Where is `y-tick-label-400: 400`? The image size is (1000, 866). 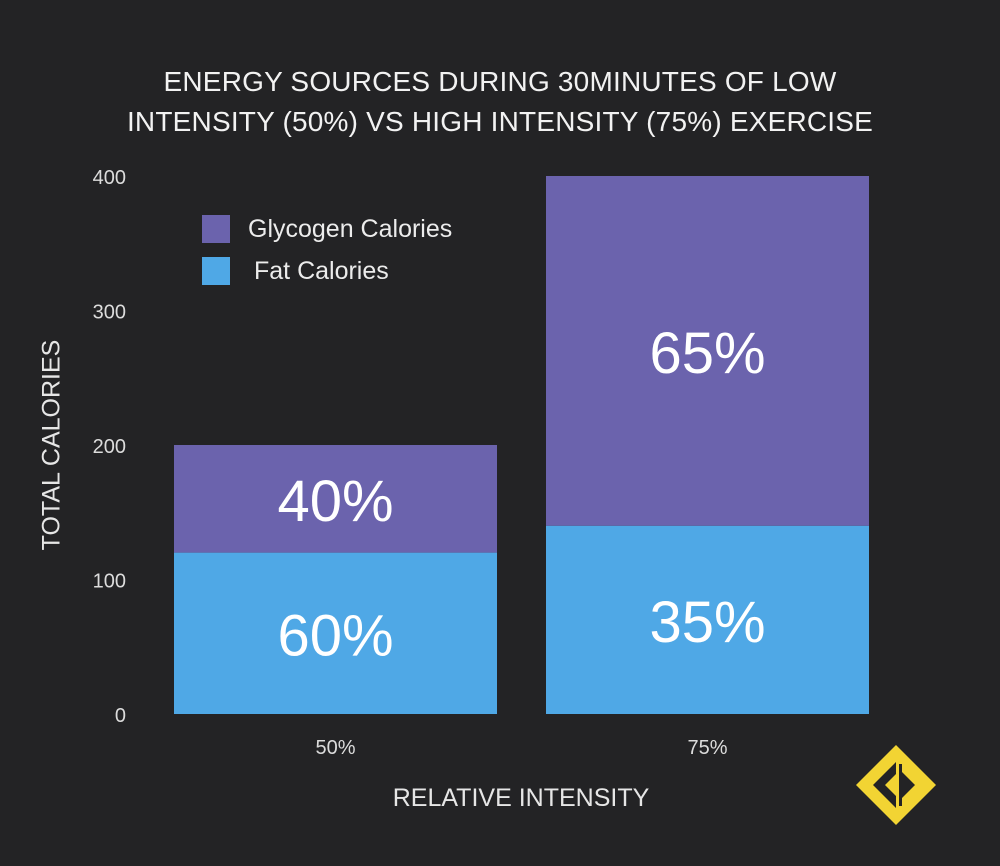
y-tick-label-400: 400 is located at coordinates (109, 178).